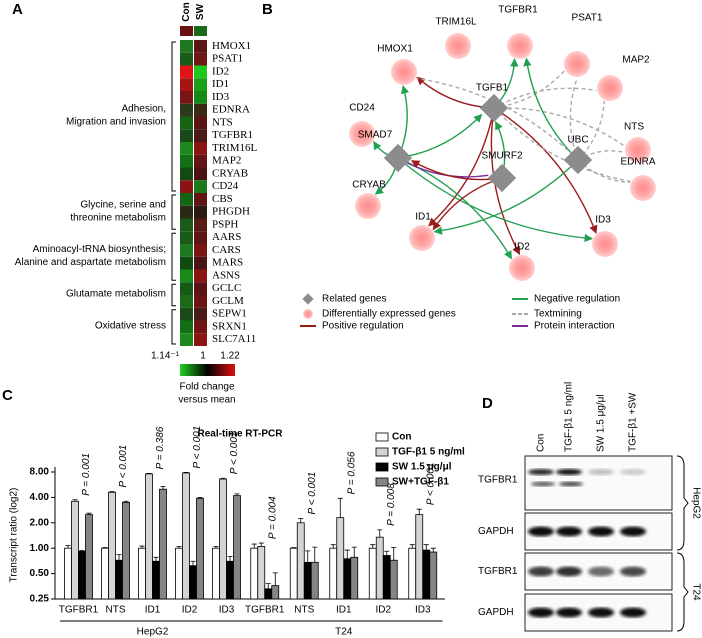 The width and height of the screenshot is (702, 638). Describe the element at coordinates (116, 294) in the screenshot. I see `group-label: Glutamate metabolism` at that location.